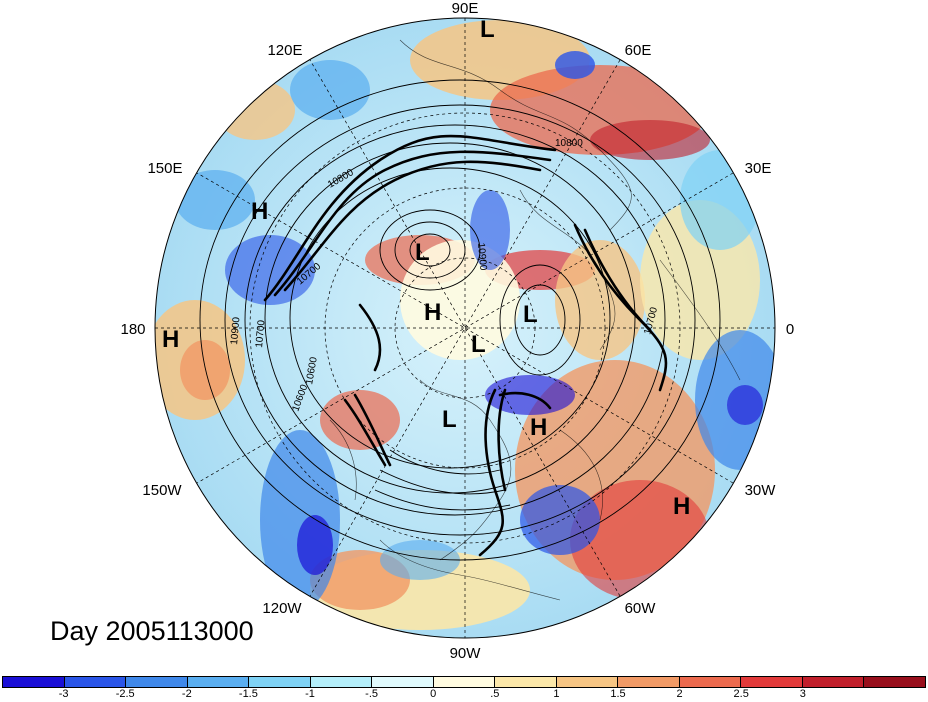 This screenshot has height=702, width=928. Describe the element at coordinates (372, 694) in the screenshot. I see `colorbar-tick-label: -.5` at that location.